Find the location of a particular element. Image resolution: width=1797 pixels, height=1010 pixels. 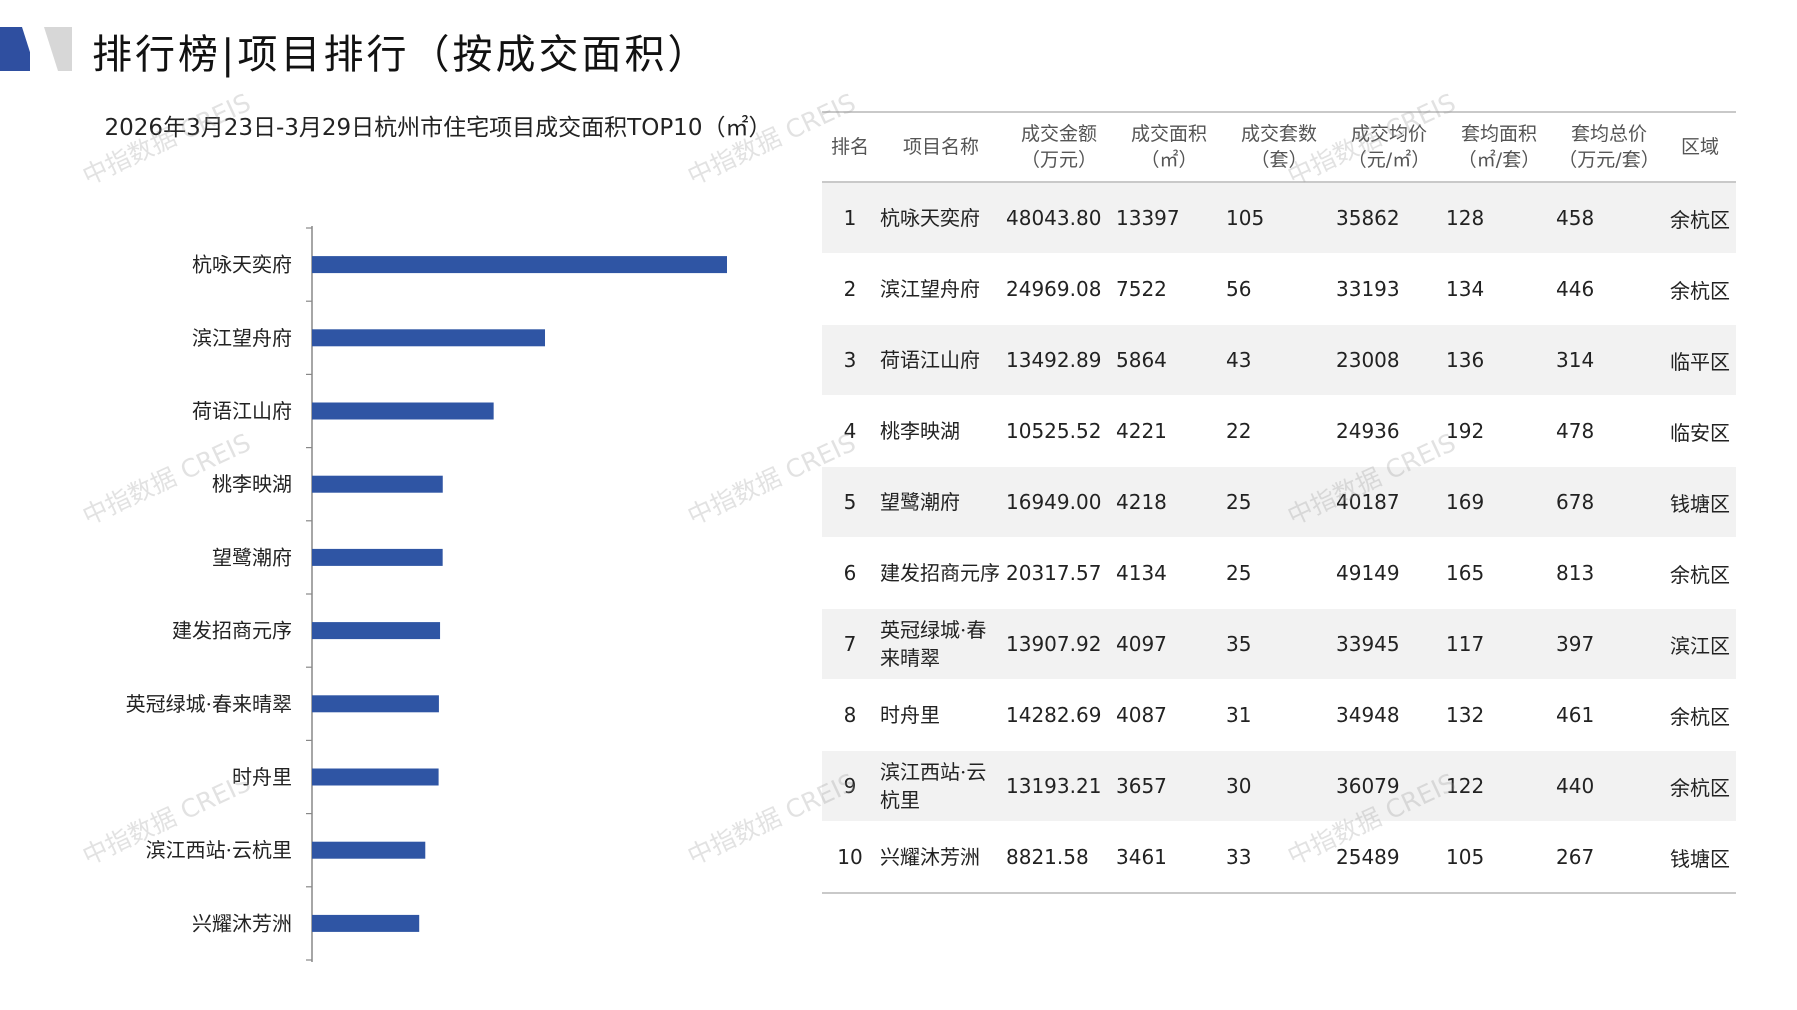

area-cell: 3461 is located at coordinates (1169, 857).